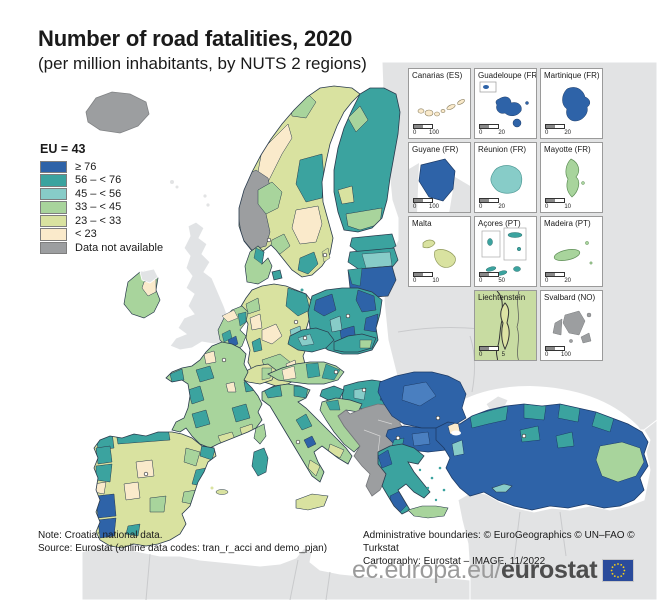  What do you see at coordinates (475, 570) in the screenshot?
I see `eurostat-url: ec.europa.eu/eurostat` at bounding box center [475, 570].